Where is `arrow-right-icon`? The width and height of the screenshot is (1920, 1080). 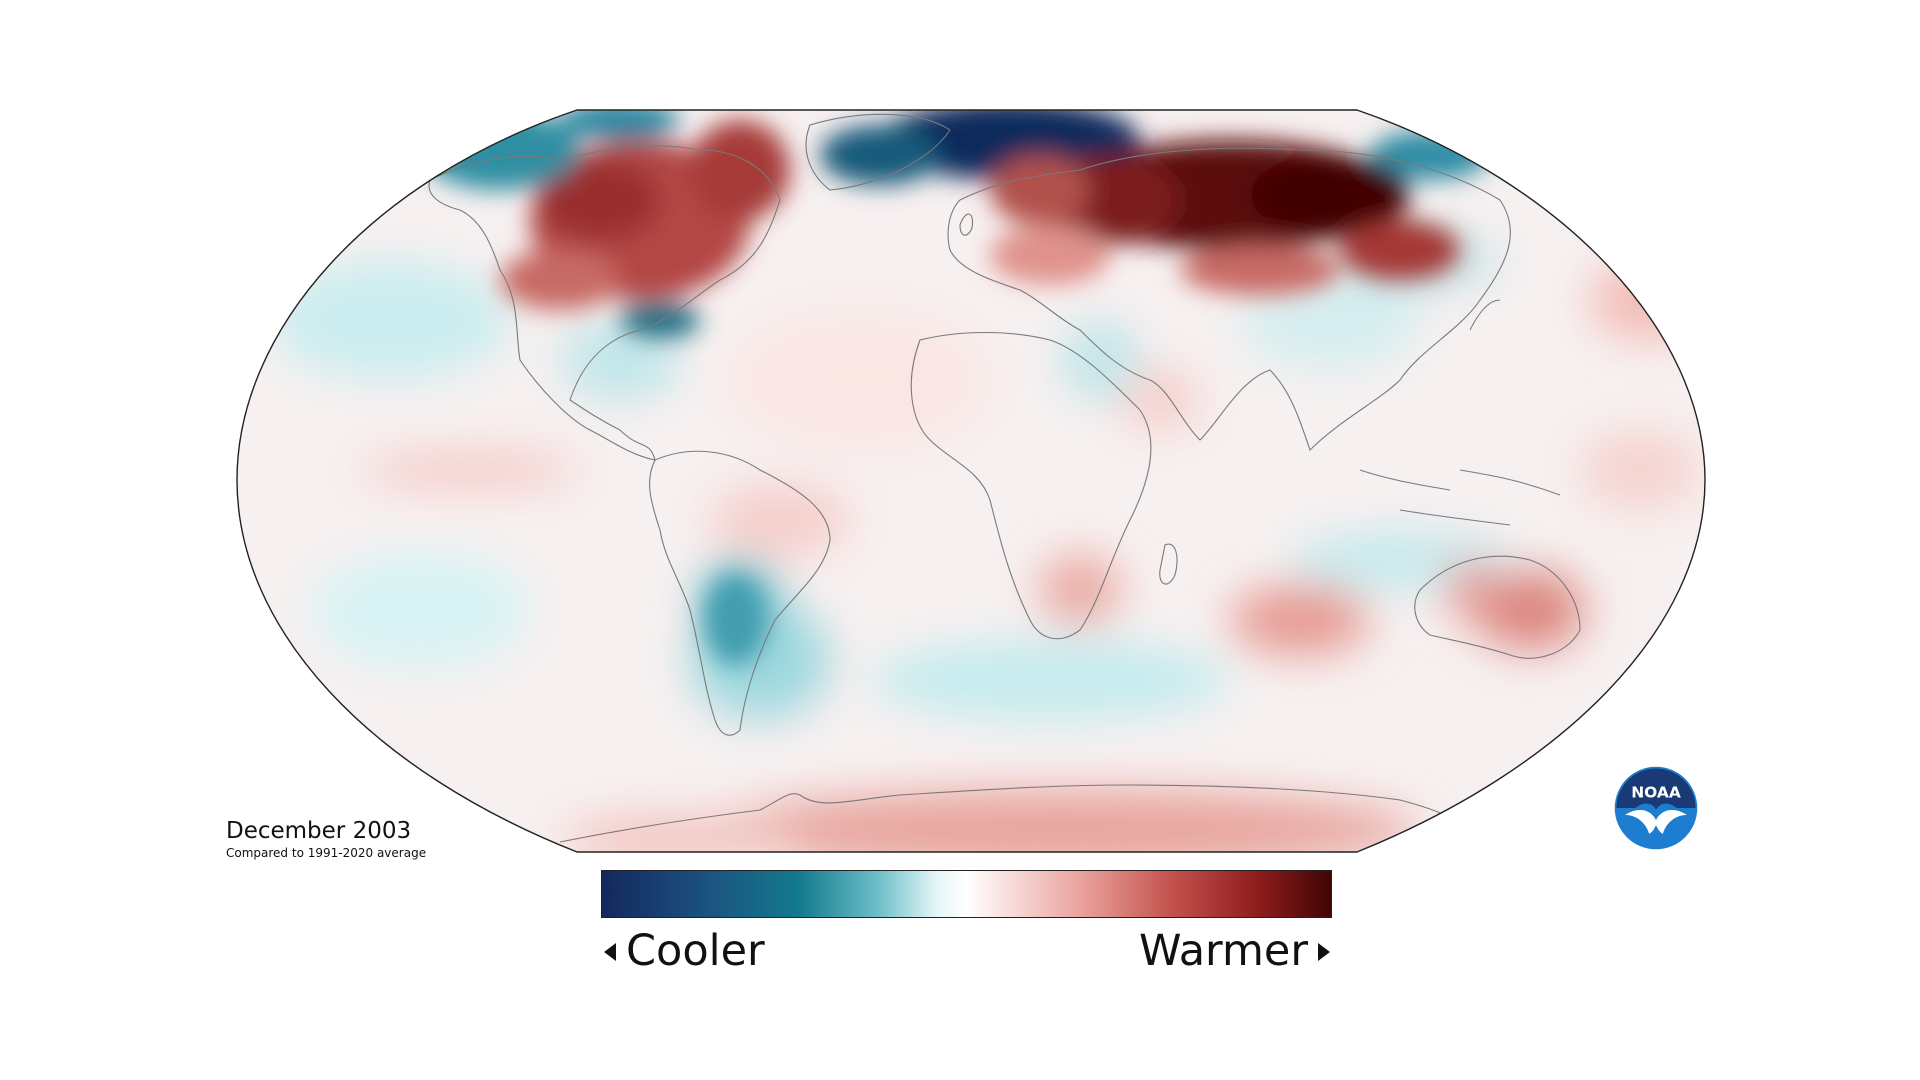 arrow-right-icon is located at coordinates (1324, 951).